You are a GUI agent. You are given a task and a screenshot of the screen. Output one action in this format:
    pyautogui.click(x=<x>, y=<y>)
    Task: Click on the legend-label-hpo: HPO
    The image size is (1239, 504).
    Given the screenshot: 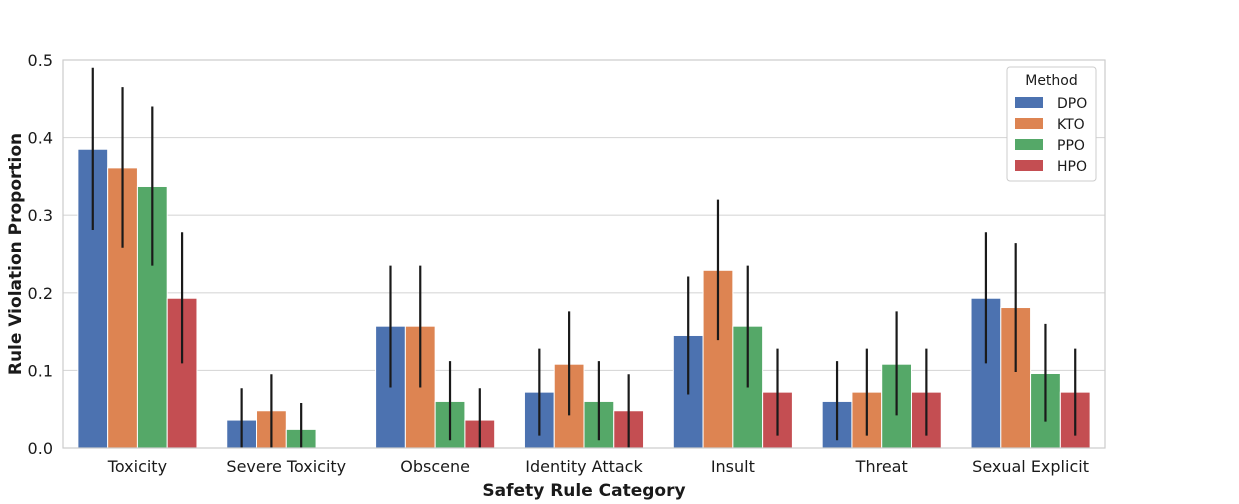 What is the action you would take?
    pyautogui.click(x=1072, y=167)
    